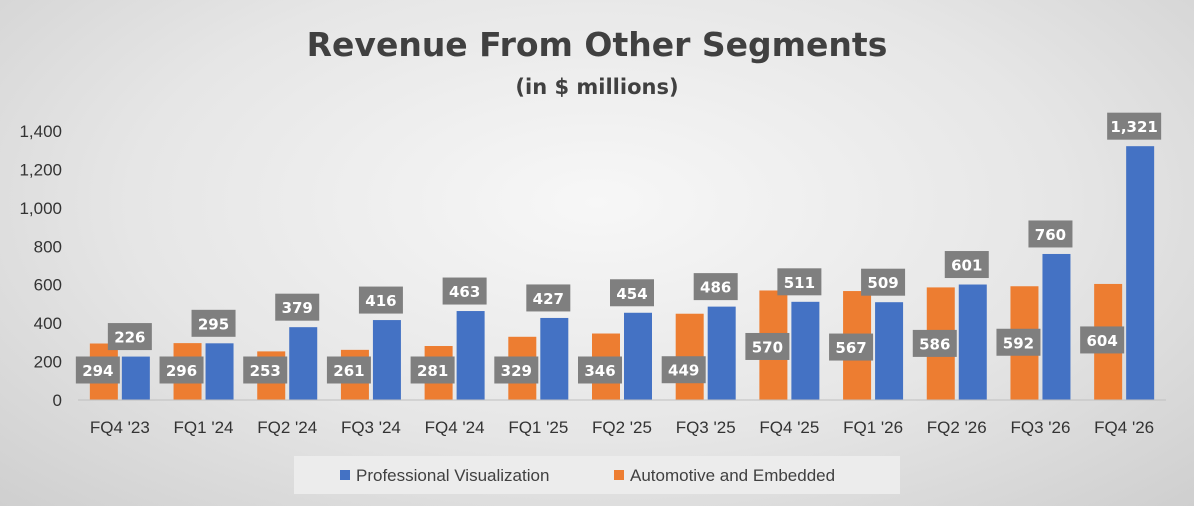 The width and height of the screenshot is (1194, 506). Describe the element at coordinates (1040, 427) in the screenshot. I see `x-tick-label: FQ3 '26` at that location.